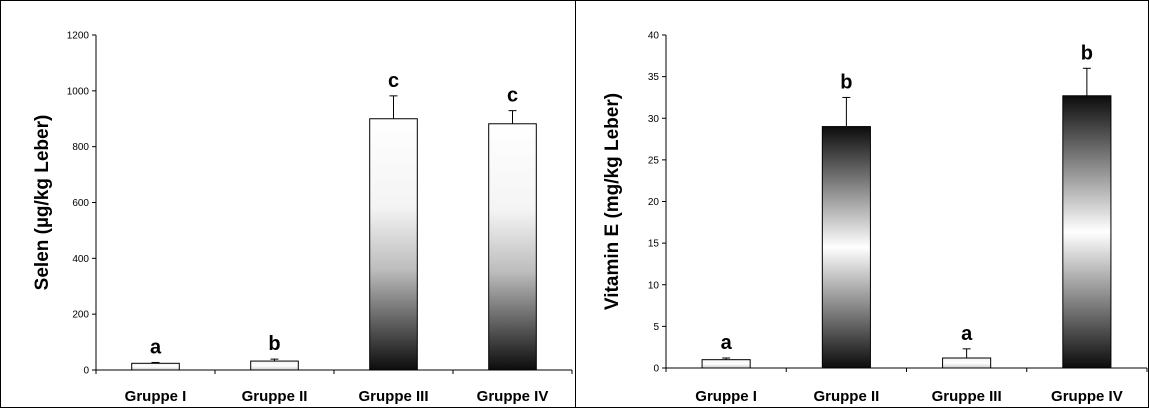 Image resolution: width=1149 pixels, height=409 pixels. What do you see at coordinates (86, 371) in the screenshot?
I see `selen-y-tick-label: 0` at bounding box center [86, 371].